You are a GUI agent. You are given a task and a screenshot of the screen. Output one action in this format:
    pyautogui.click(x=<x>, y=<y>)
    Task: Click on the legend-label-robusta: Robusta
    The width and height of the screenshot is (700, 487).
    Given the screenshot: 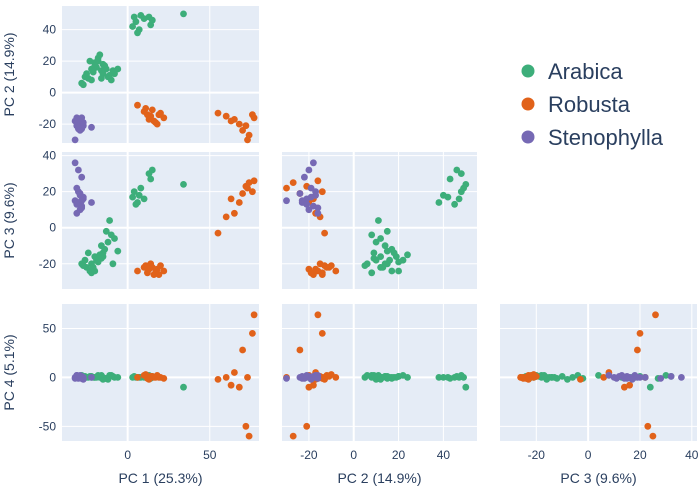 What is the action you would take?
    pyautogui.click(x=589, y=104)
    